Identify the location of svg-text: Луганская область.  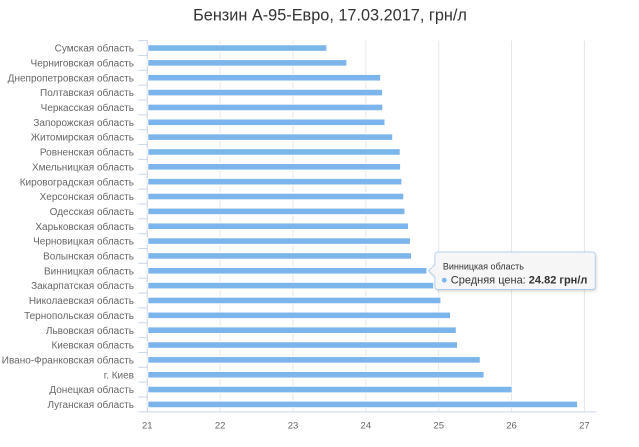
(90, 405).